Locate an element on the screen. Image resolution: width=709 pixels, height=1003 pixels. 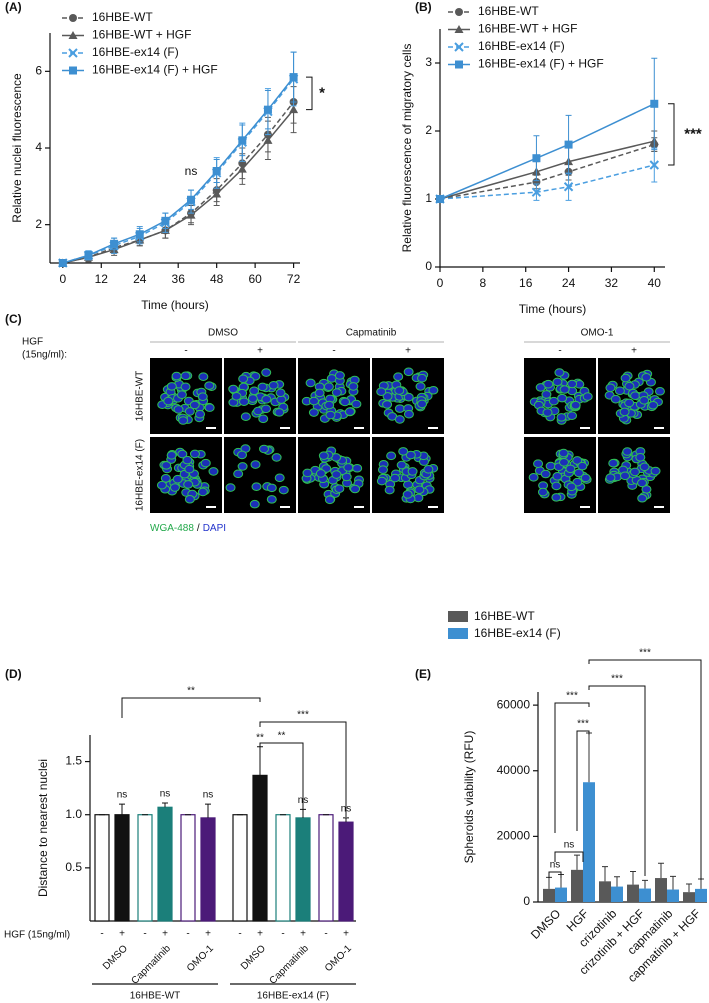
x-tick-label: 8 is located at coordinates (483, 283).